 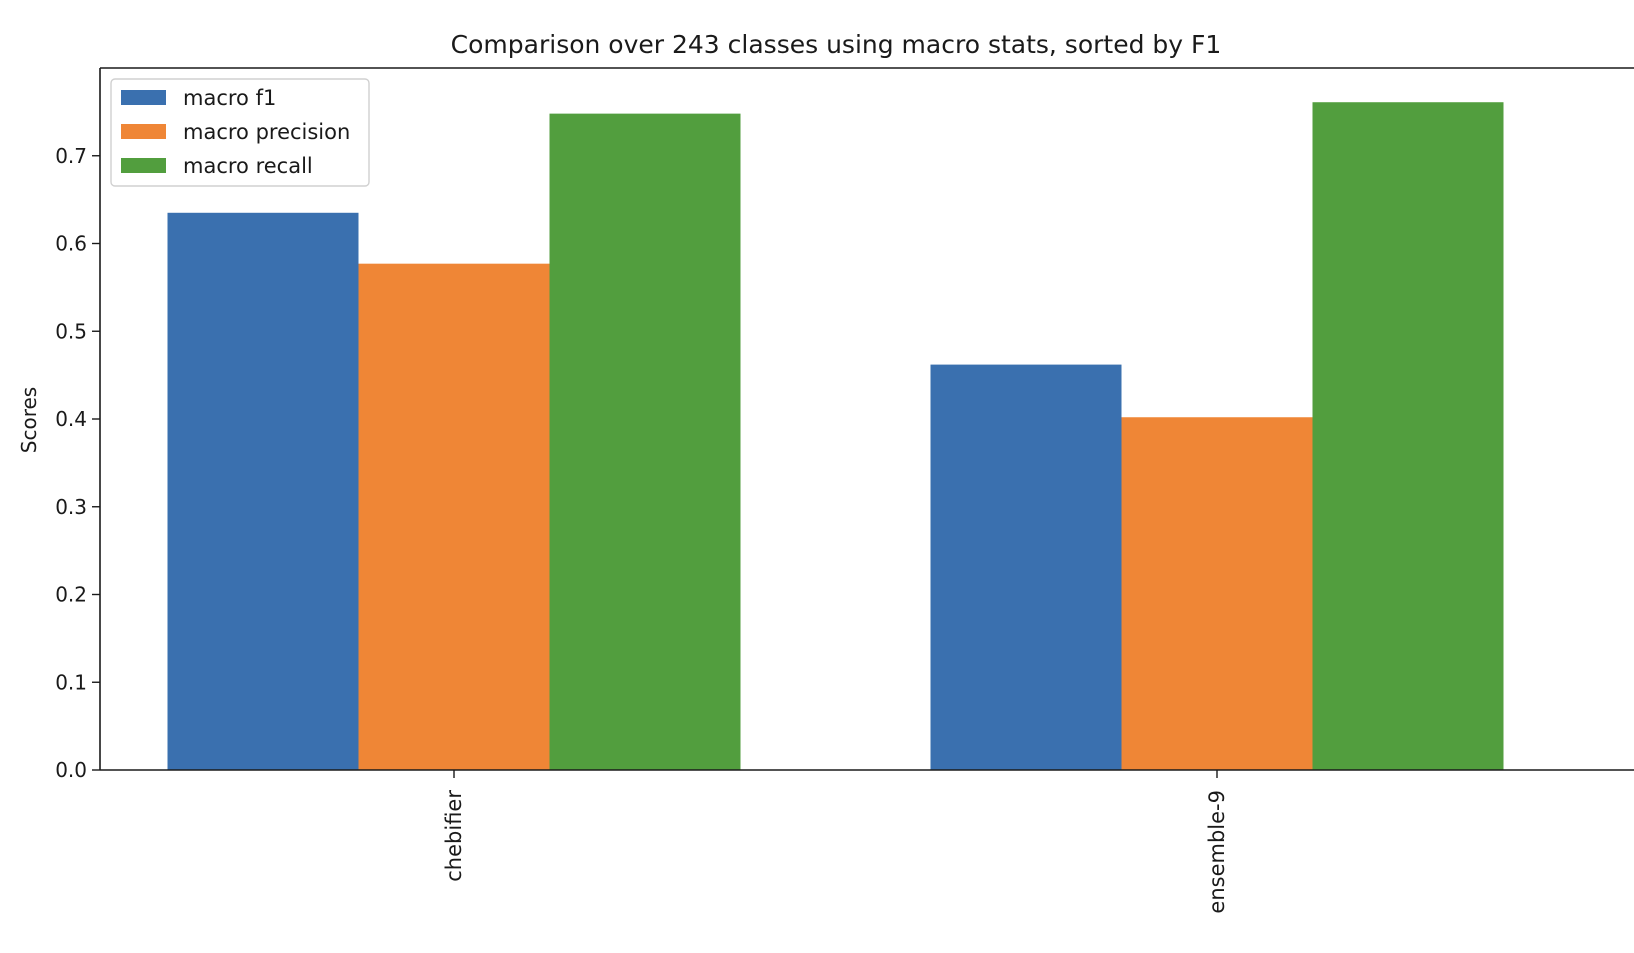 I want to click on y-axis-label: Scores, so click(x=29, y=420).